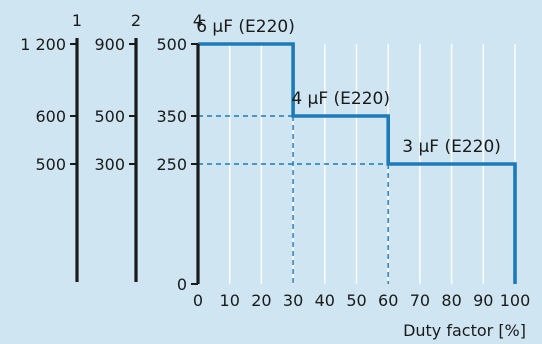 The image size is (542, 344). What do you see at coordinates (171, 44) in the screenshot?
I see `y4-tick-label-500: 500` at bounding box center [171, 44].